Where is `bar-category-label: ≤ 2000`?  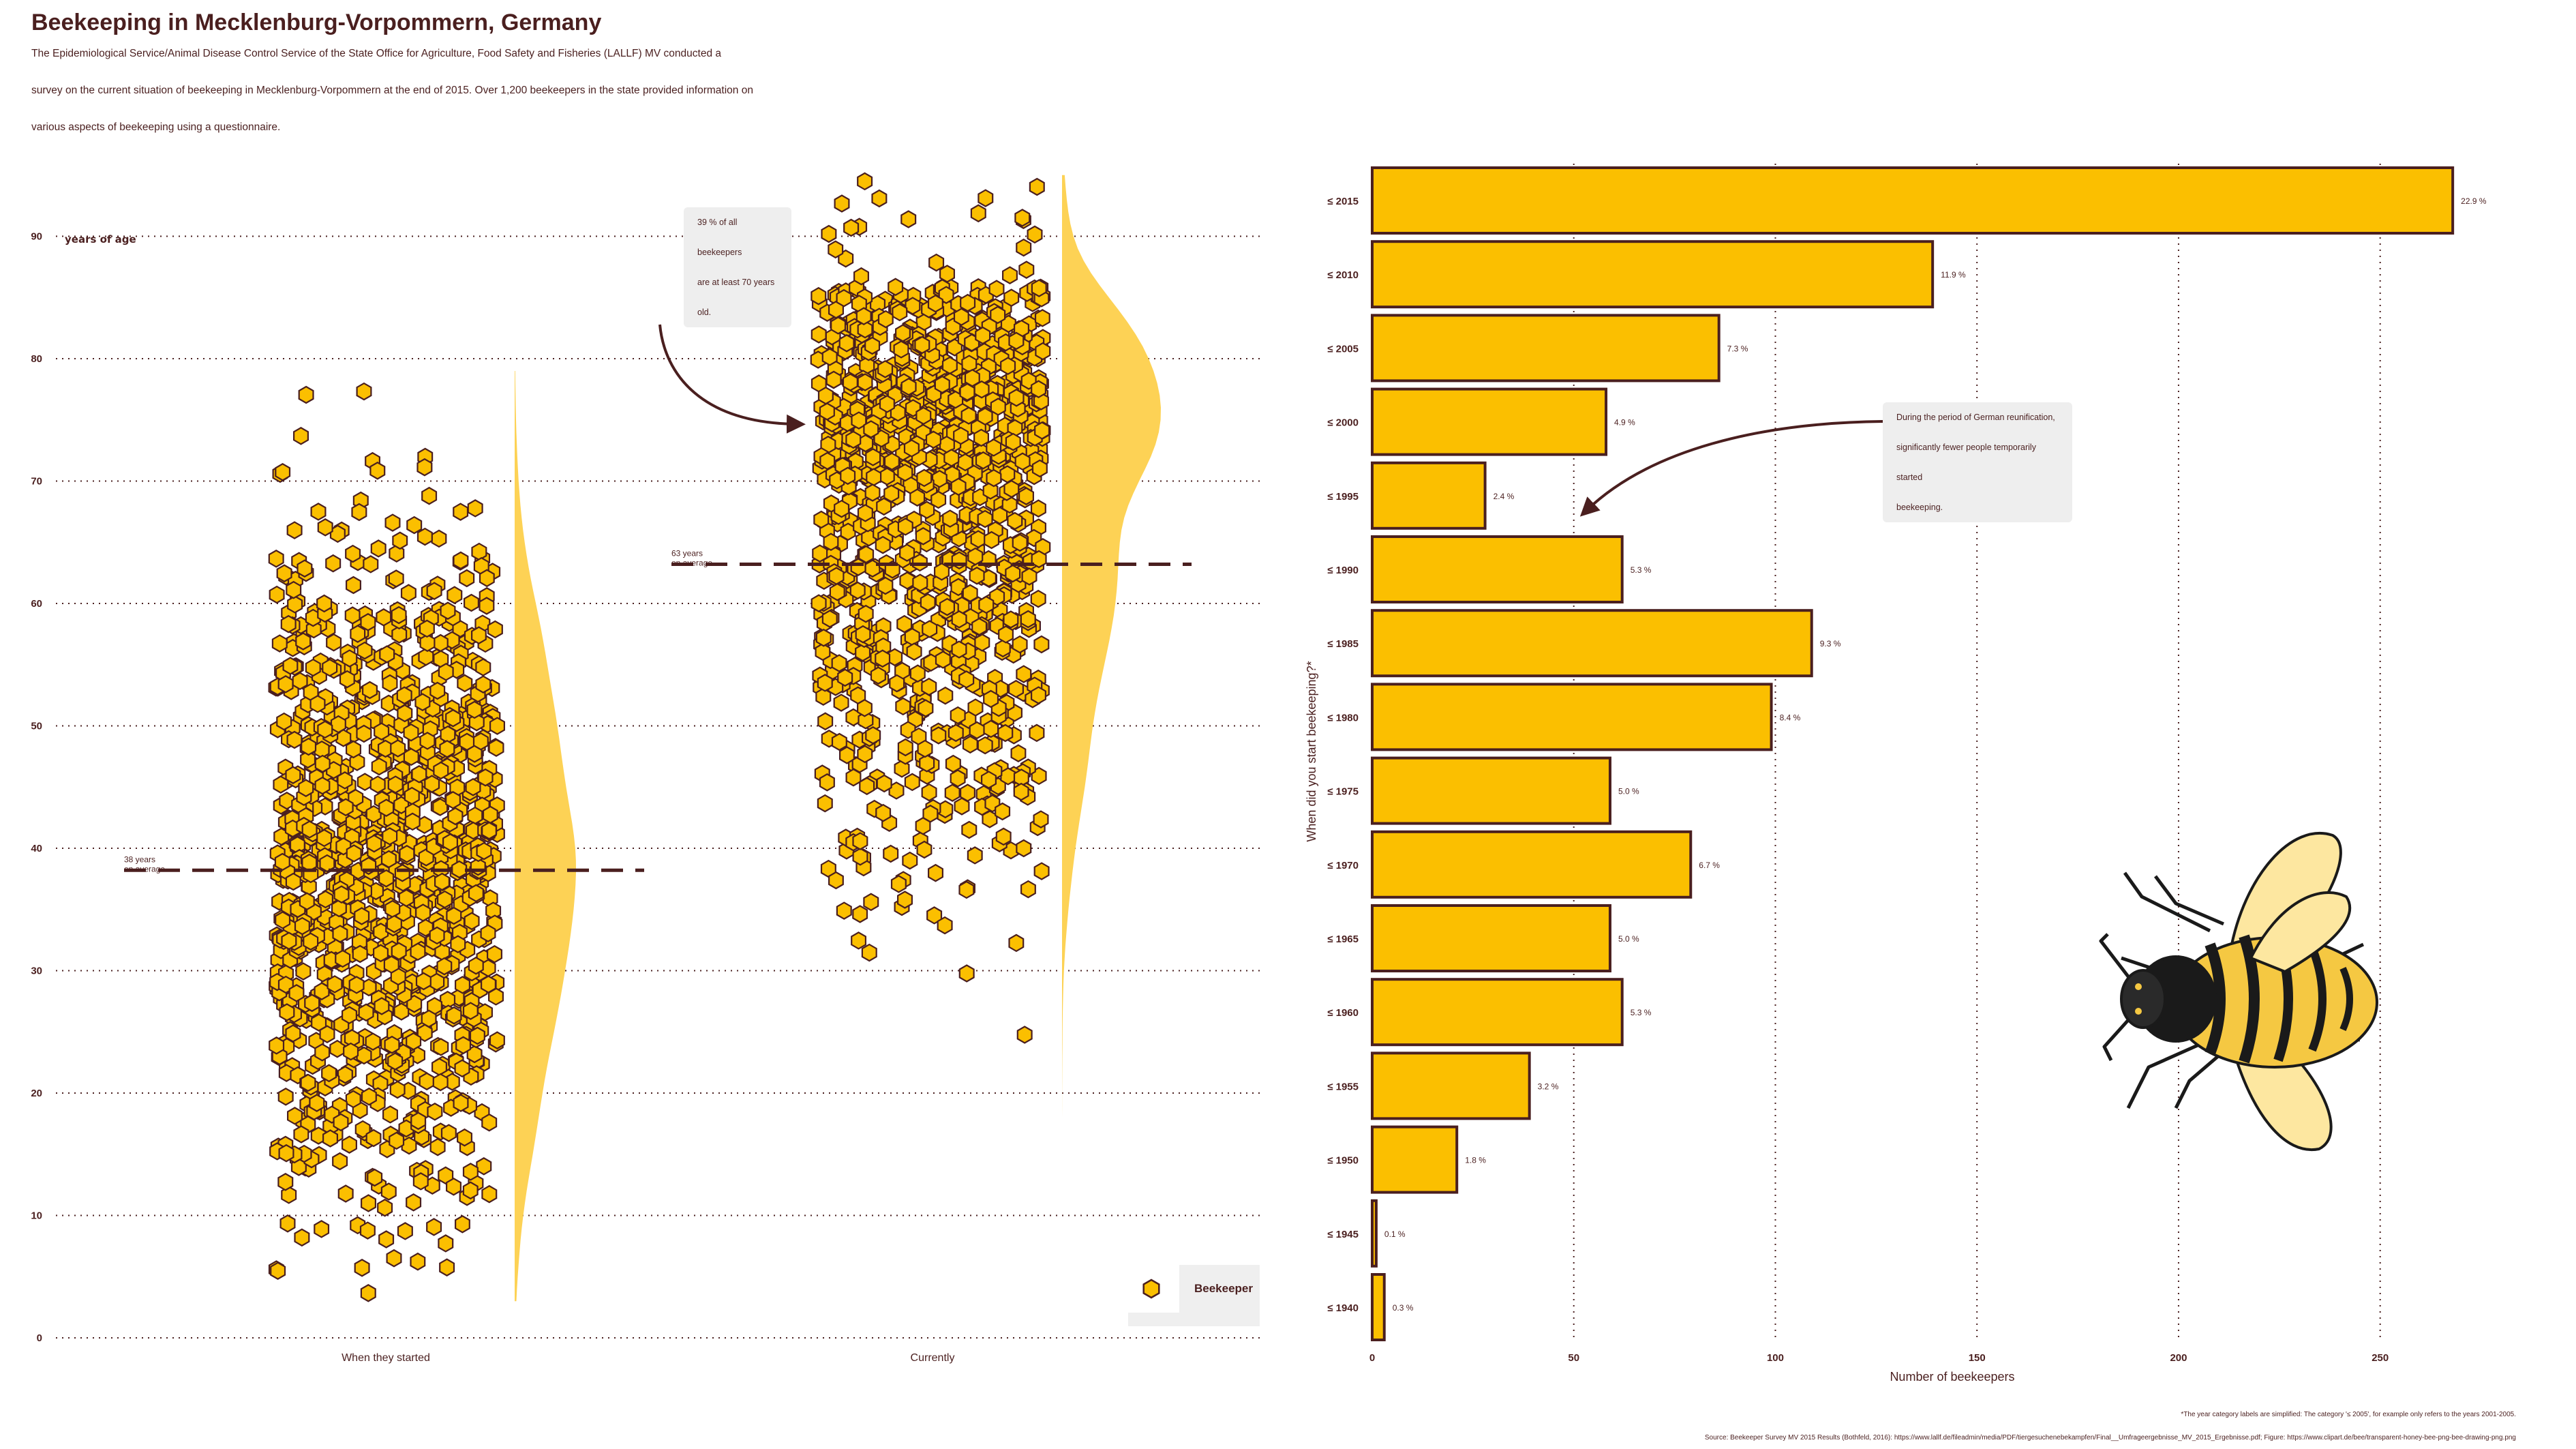 bar-category-label: ≤ 2000 is located at coordinates (1343, 423).